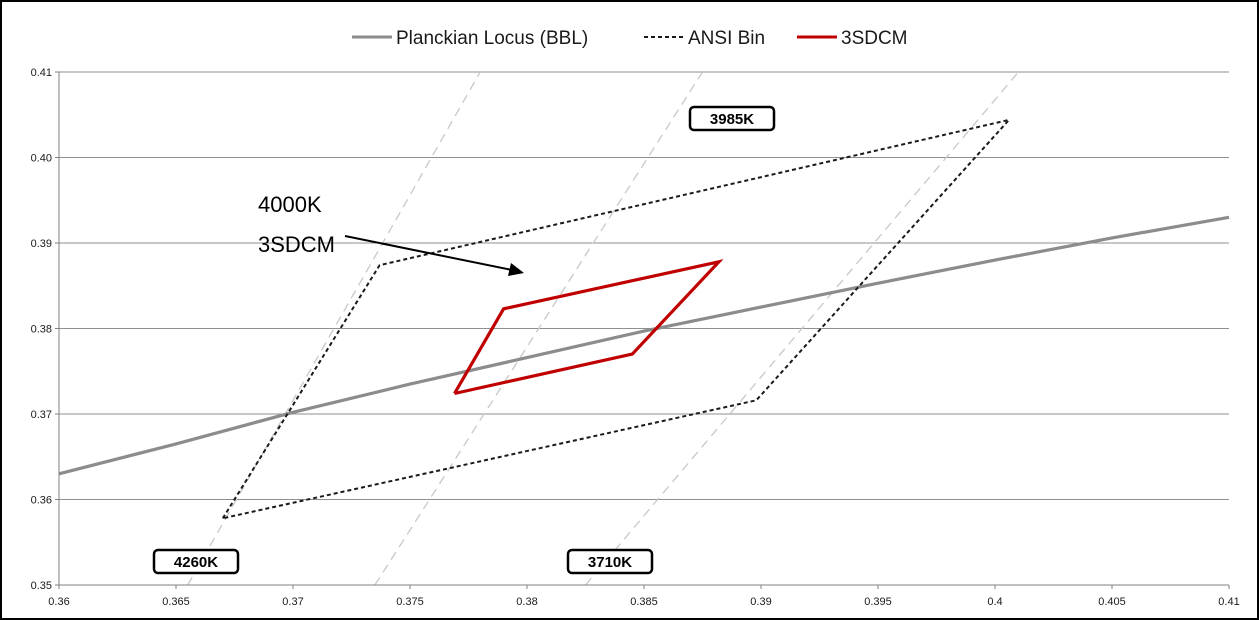 This screenshot has width=1259, height=620. What do you see at coordinates (630, 38) in the screenshot?
I see `legend: Planckian Locus (BBL) ANSI Bin 3SDCM` at bounding box center [630, 38].